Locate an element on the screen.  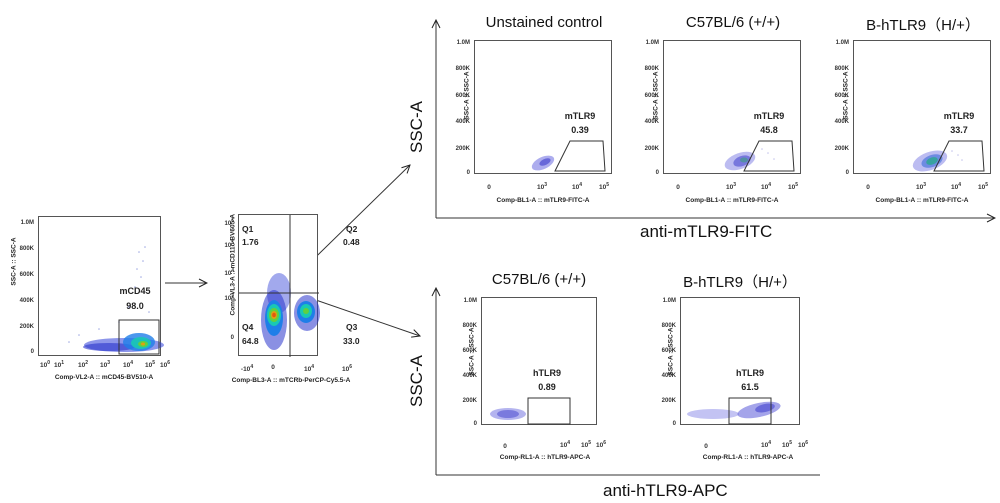
y-tick: 10⁶ is located at coordinates (229, 222).